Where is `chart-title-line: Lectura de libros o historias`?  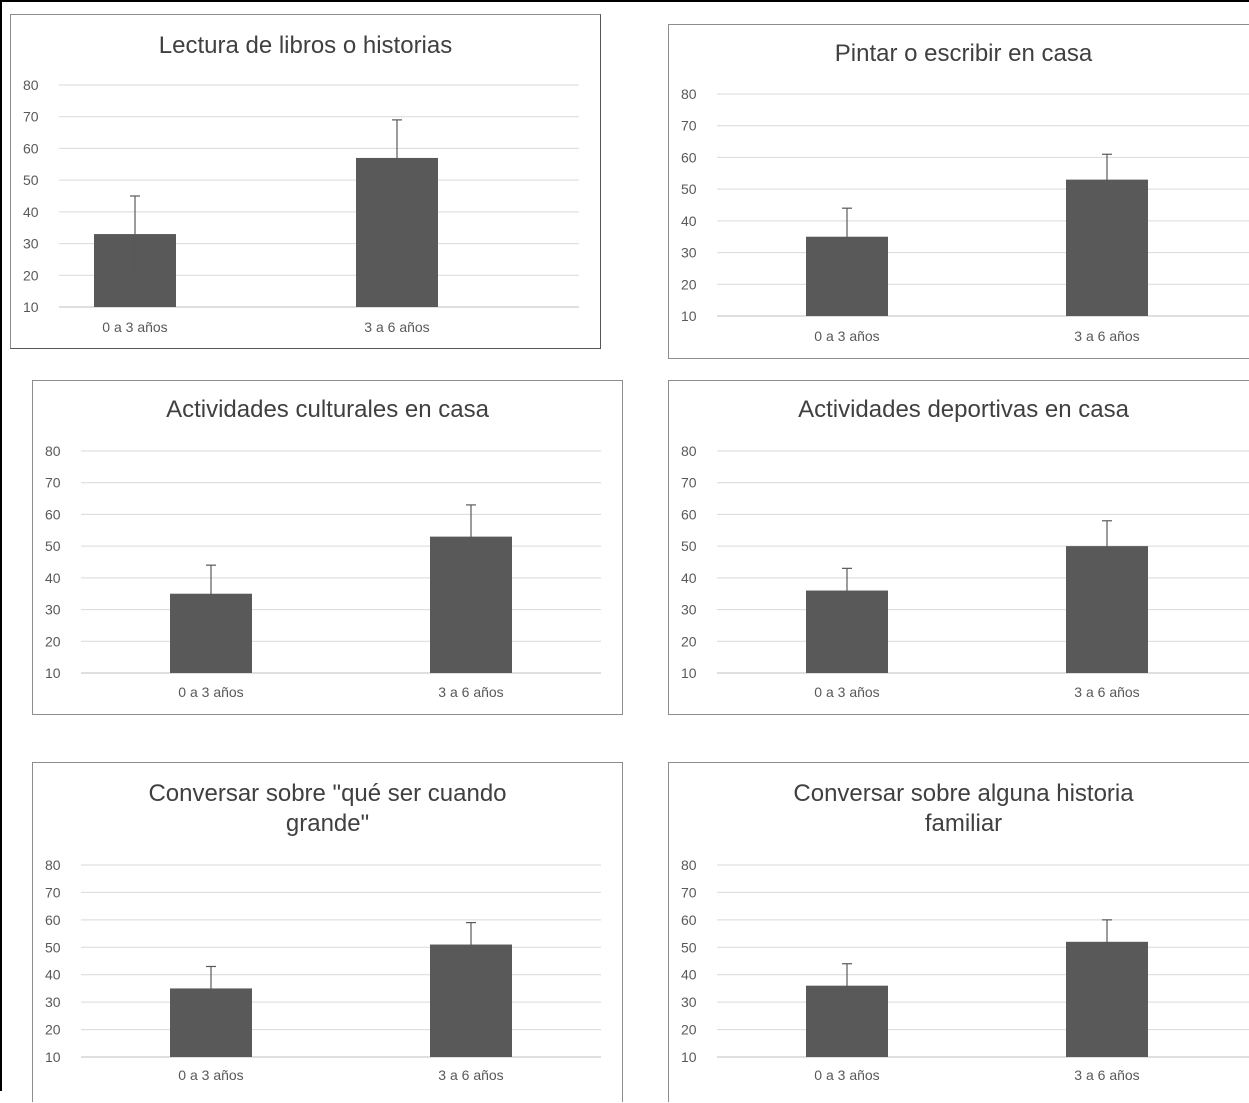 chart-title-line: Lectura de libros o historias is located at coordinates (305, 45).